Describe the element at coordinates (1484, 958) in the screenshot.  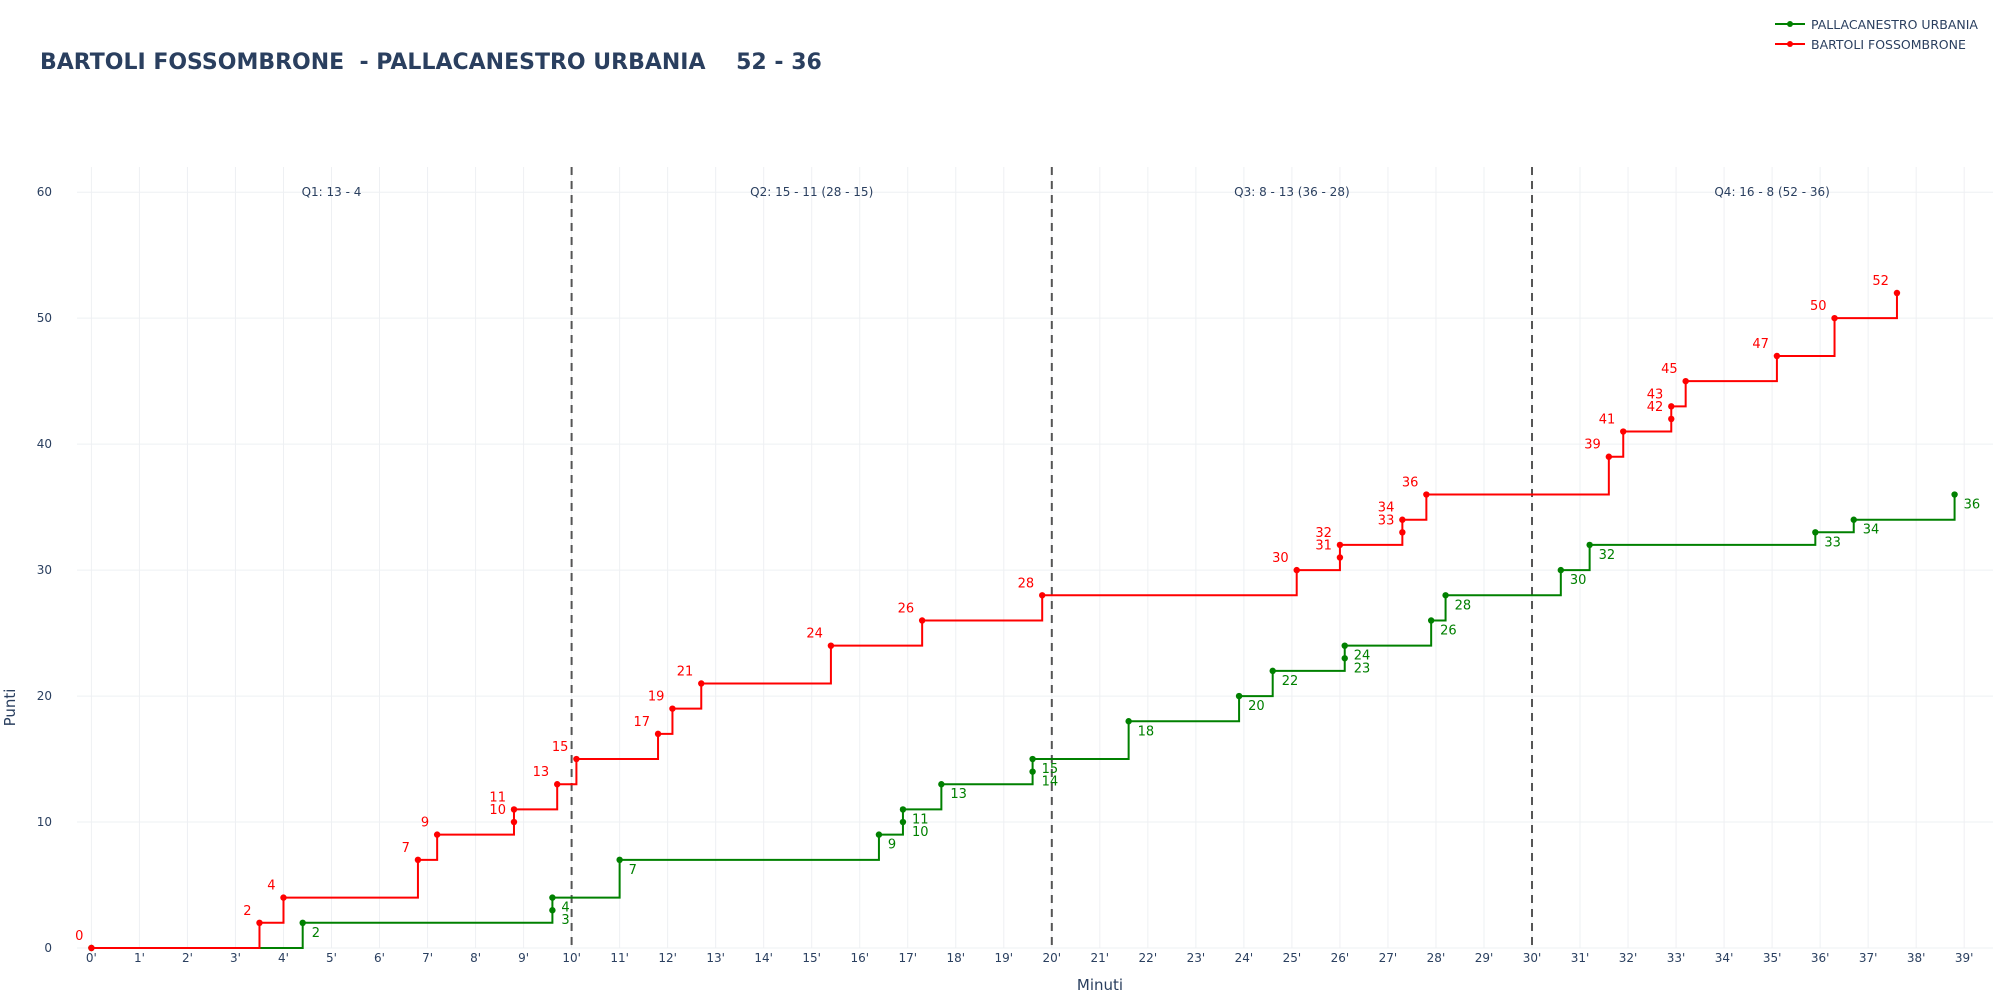
I see `x-tick-label: 29'` at that location.